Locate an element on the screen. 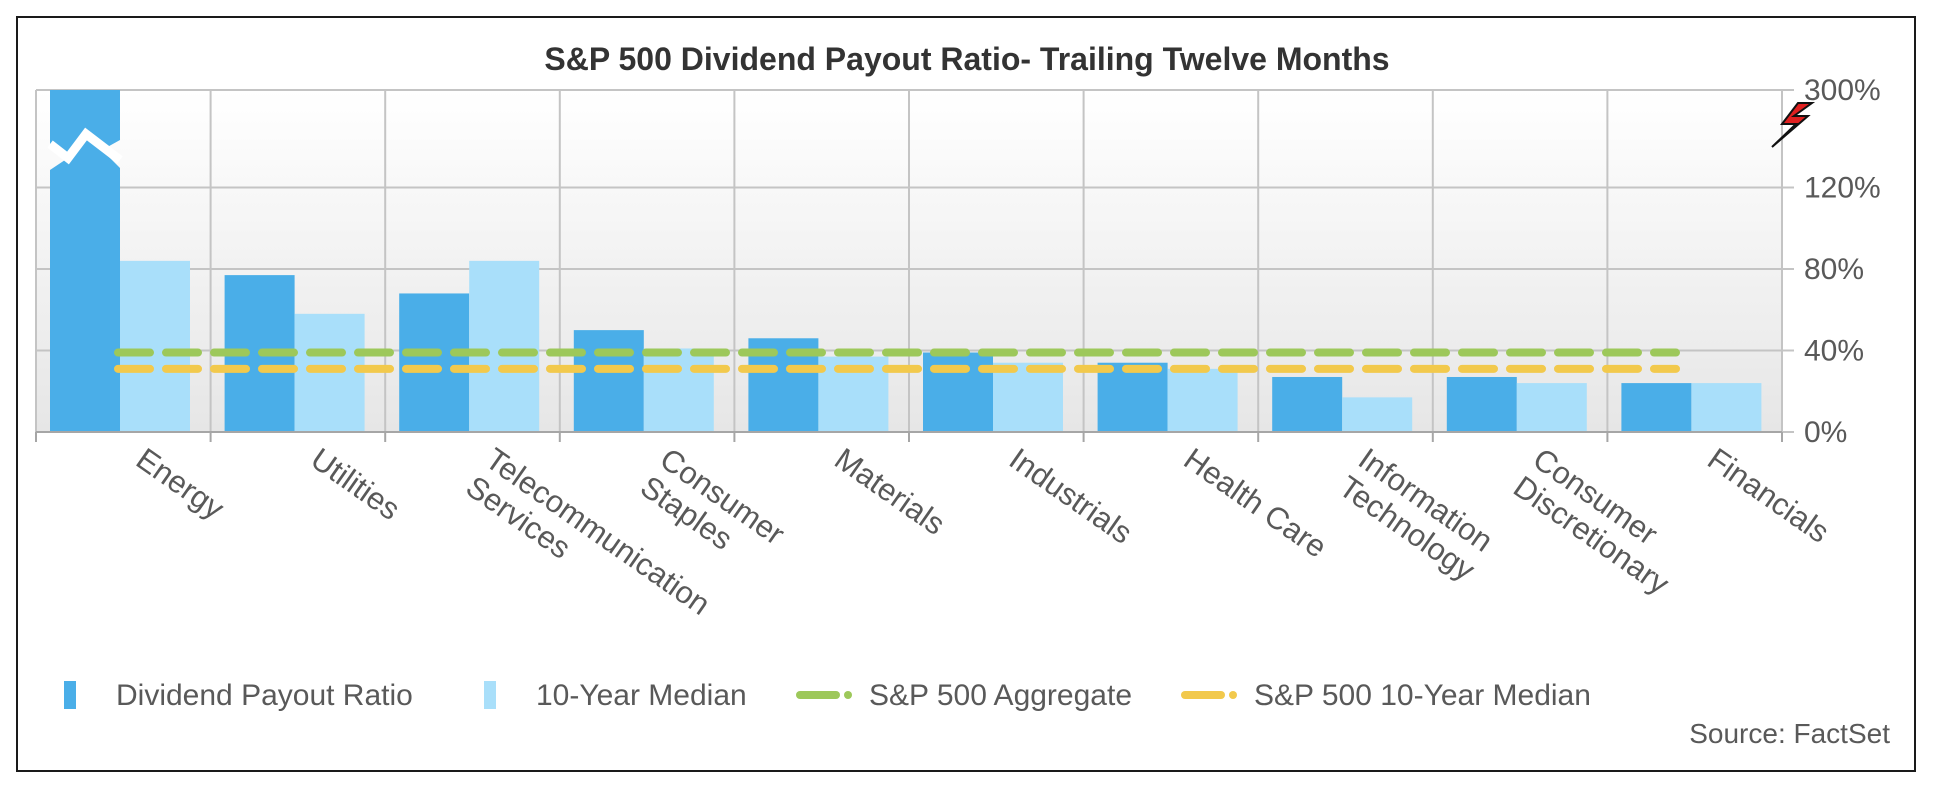 The image size is (1934, 790). source-note: Source: FactSet is located at coordinates (1789, 733).